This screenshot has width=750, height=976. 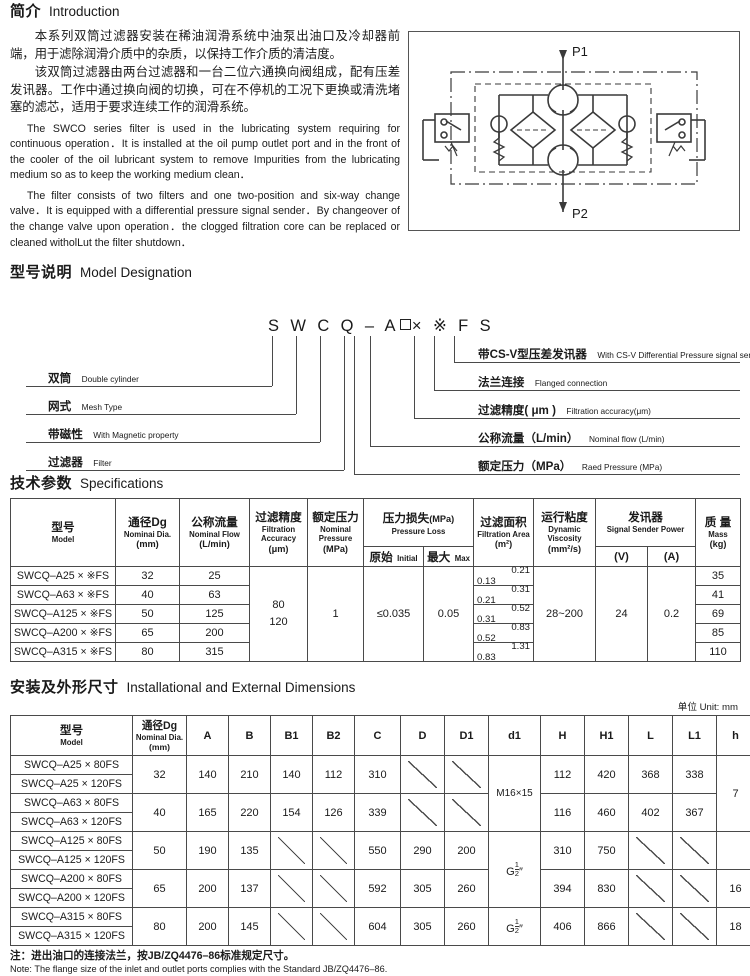 What do you see at coordinates (250, 927) in the screenshot?
I see `dims-b: 145` at bounding box center [250, 927].